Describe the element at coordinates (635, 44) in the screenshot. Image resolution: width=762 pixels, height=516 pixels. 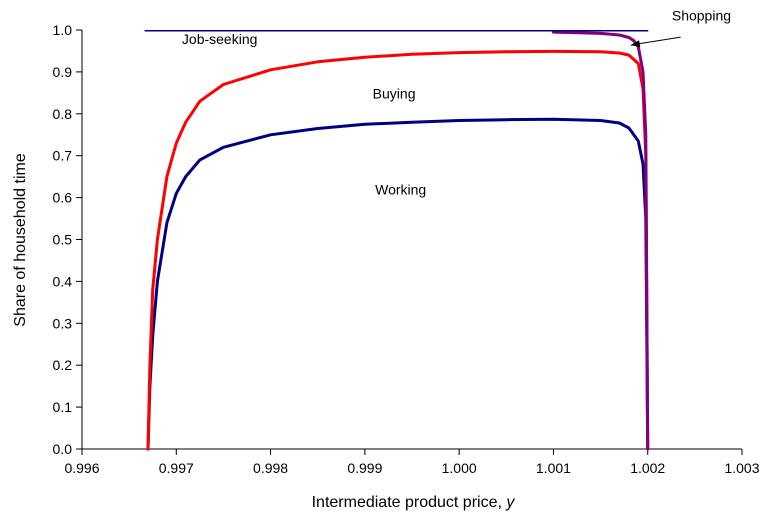
I see `arrow-head` at that location.